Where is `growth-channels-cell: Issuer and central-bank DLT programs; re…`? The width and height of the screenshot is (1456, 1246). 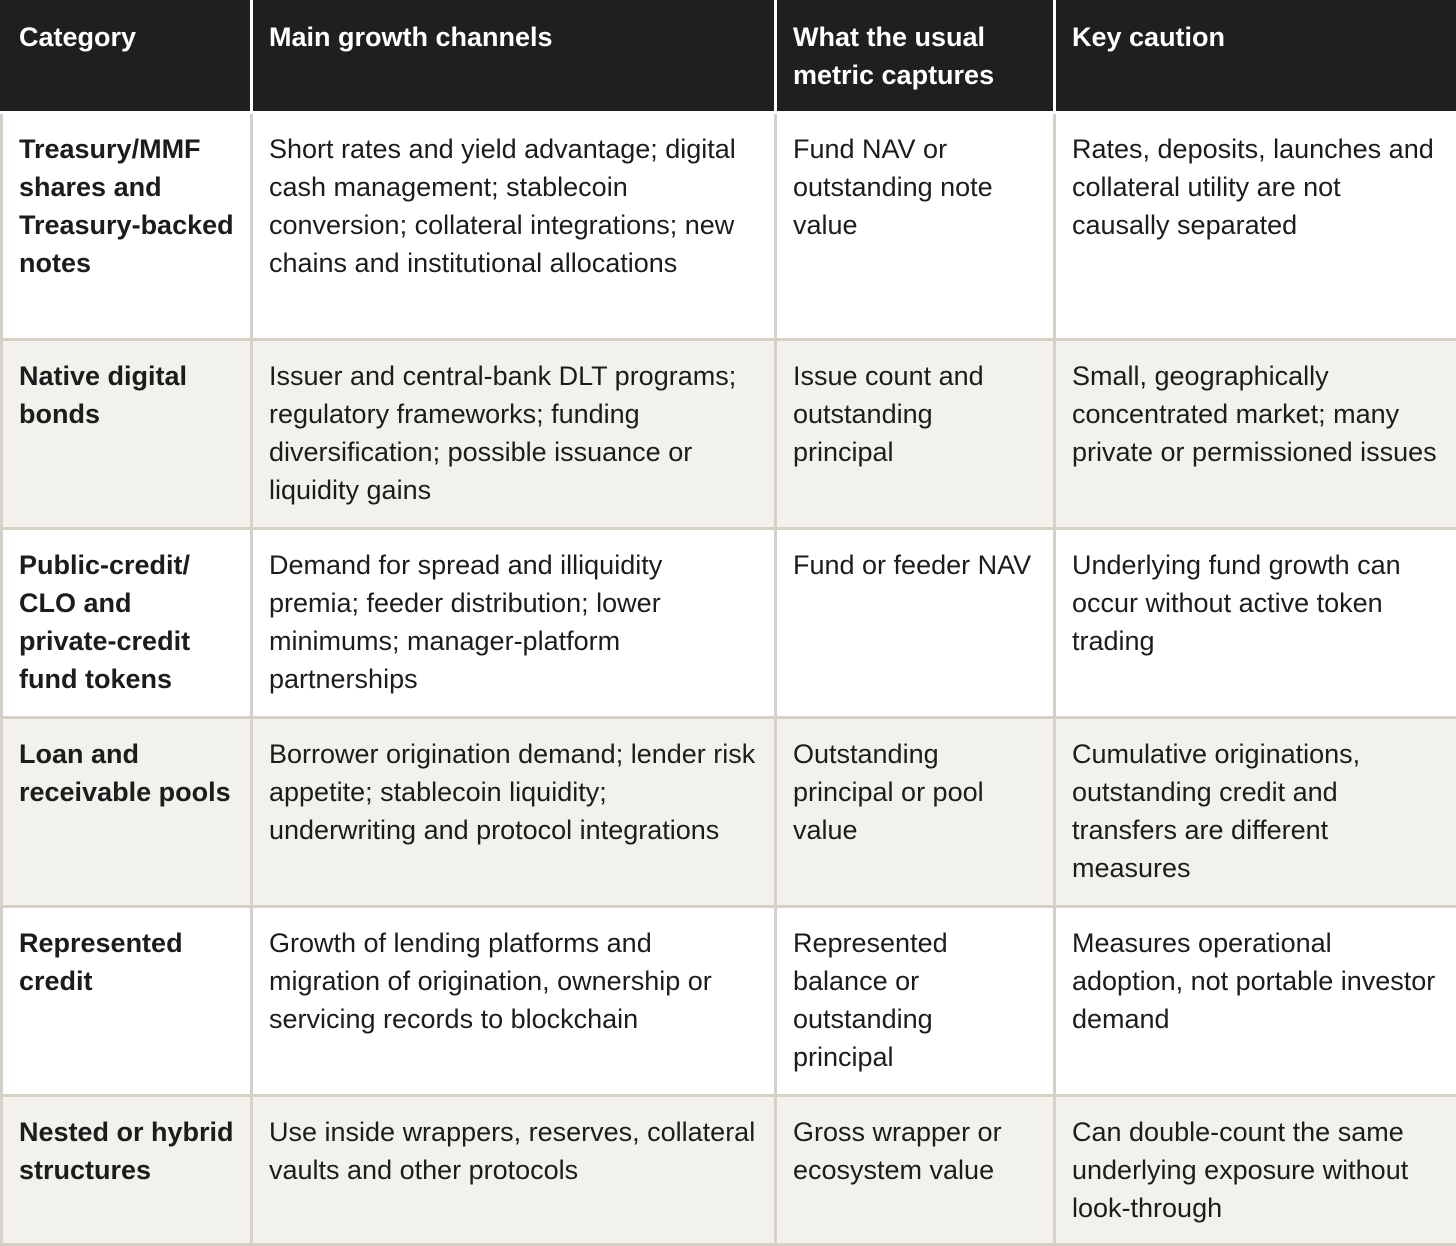
growth-channels-cell: Issuer and central-bank DLT programs; re… is located at coordinates (514, 434).